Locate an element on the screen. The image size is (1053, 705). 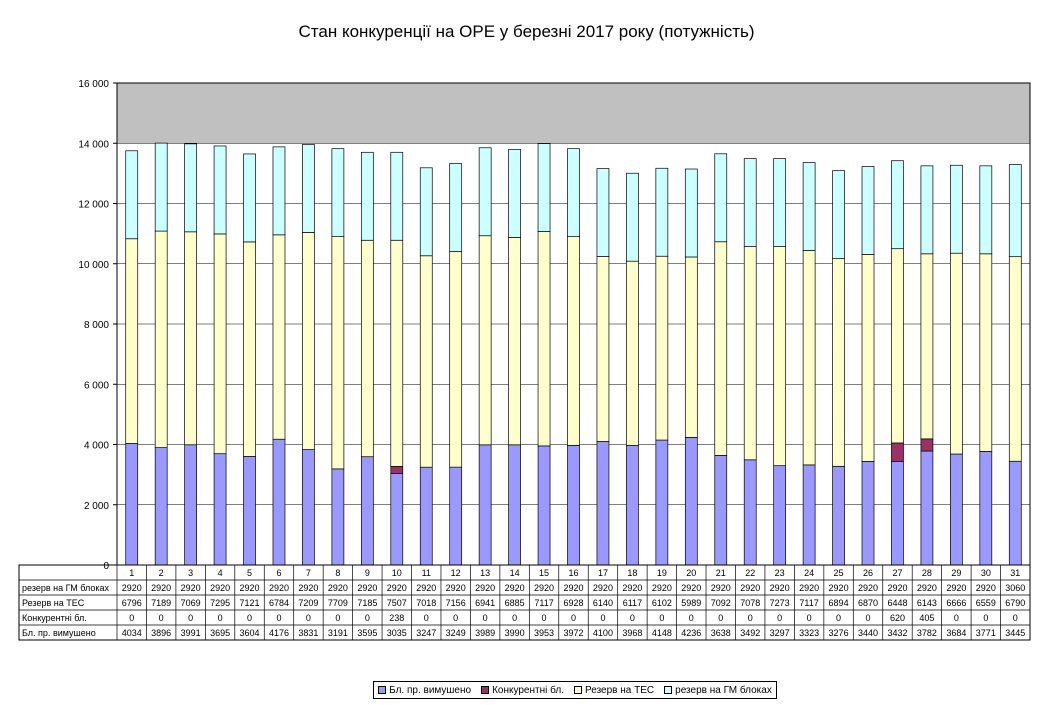
table-cell: 405 is located at coordinates (926, 618).